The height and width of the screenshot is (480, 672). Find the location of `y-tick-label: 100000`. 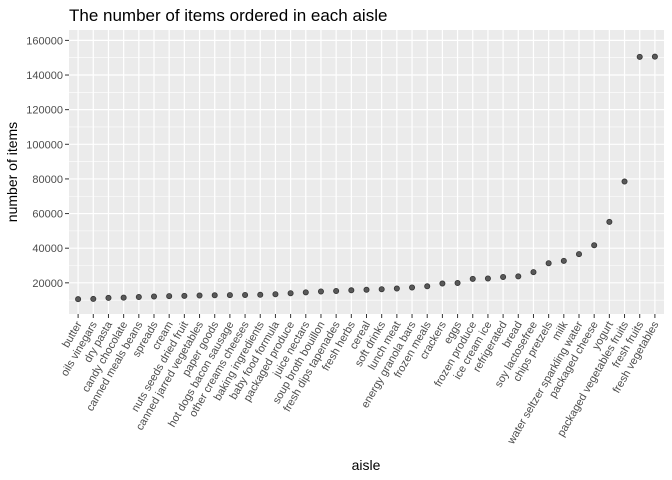

y-tick-label: 100000 is located at coordinates (44, 145).